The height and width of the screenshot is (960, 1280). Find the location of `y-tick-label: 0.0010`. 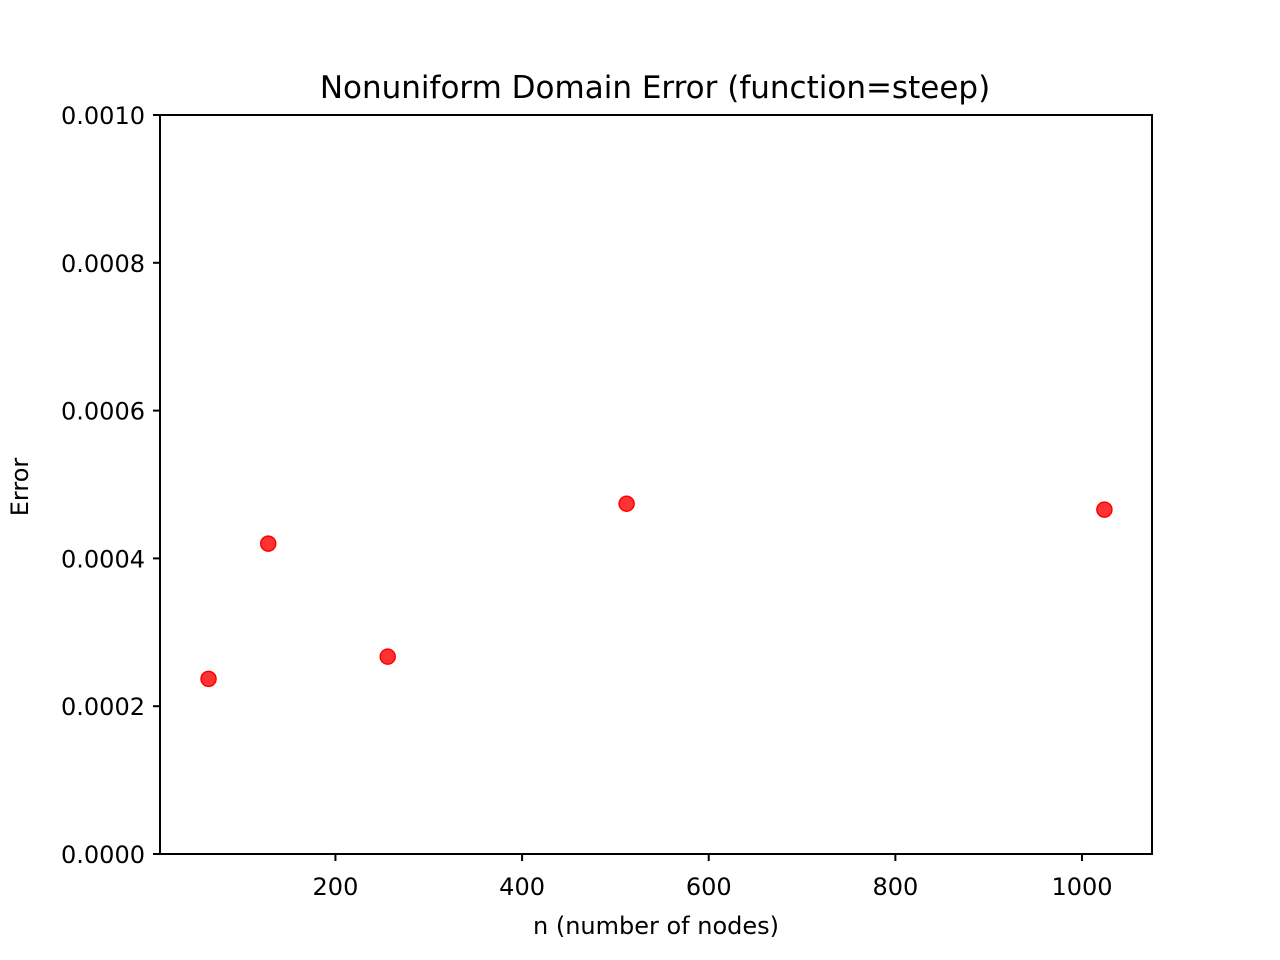

y-tick-label: 0.0010 is located at coordinates (103, 116).